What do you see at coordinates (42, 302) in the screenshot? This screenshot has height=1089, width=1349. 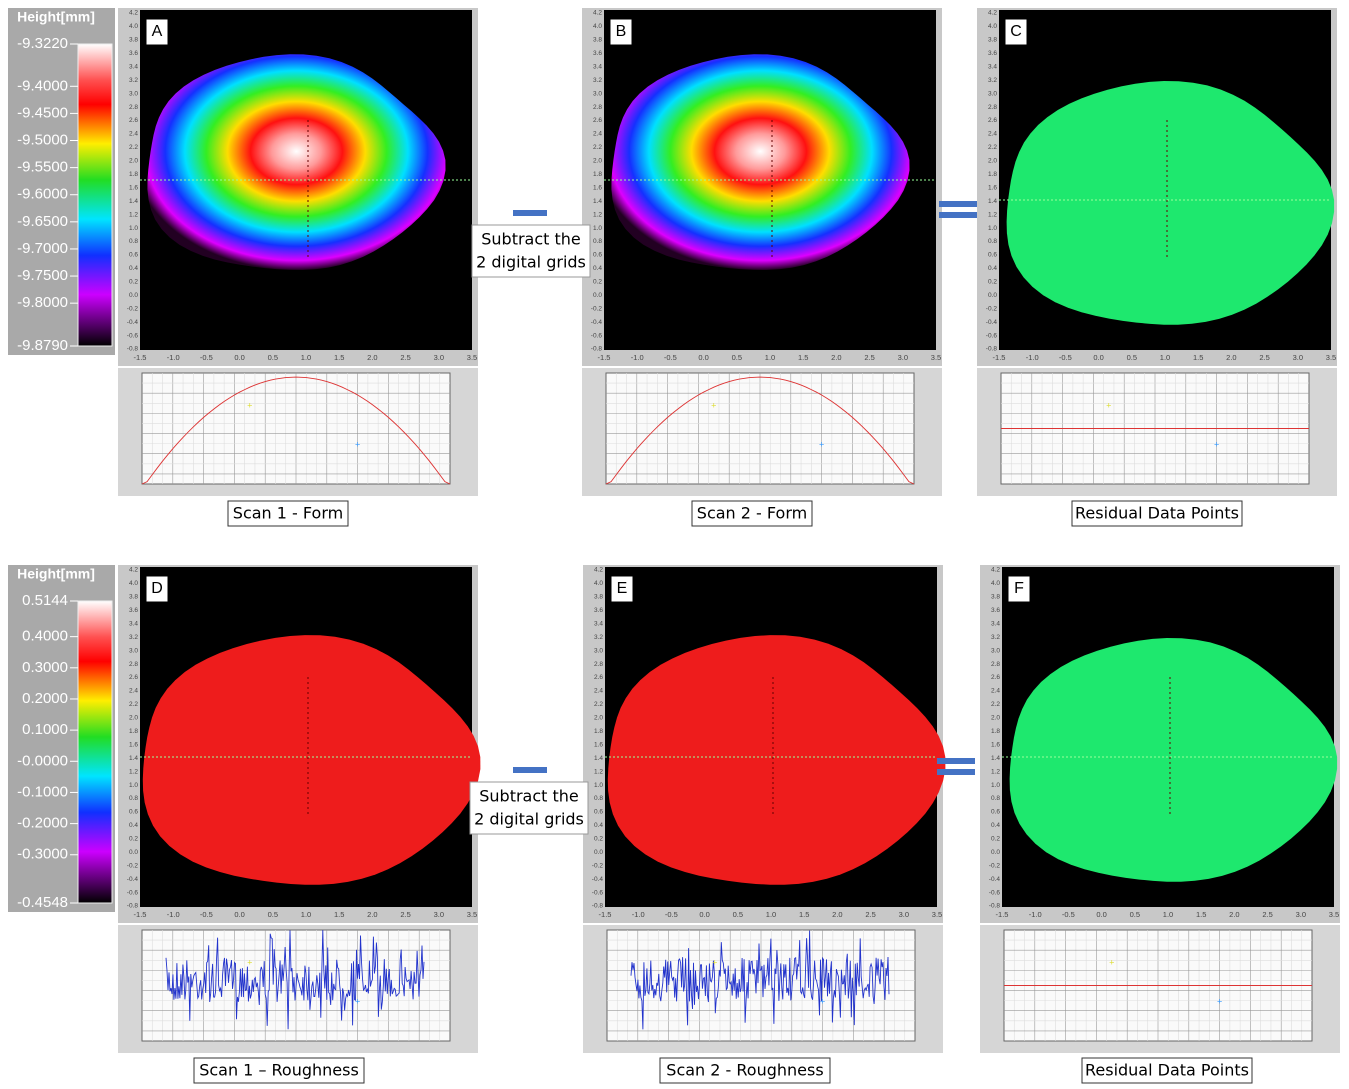 I see `colorbar-label: -9.8000` at bounding box center [42, 302].